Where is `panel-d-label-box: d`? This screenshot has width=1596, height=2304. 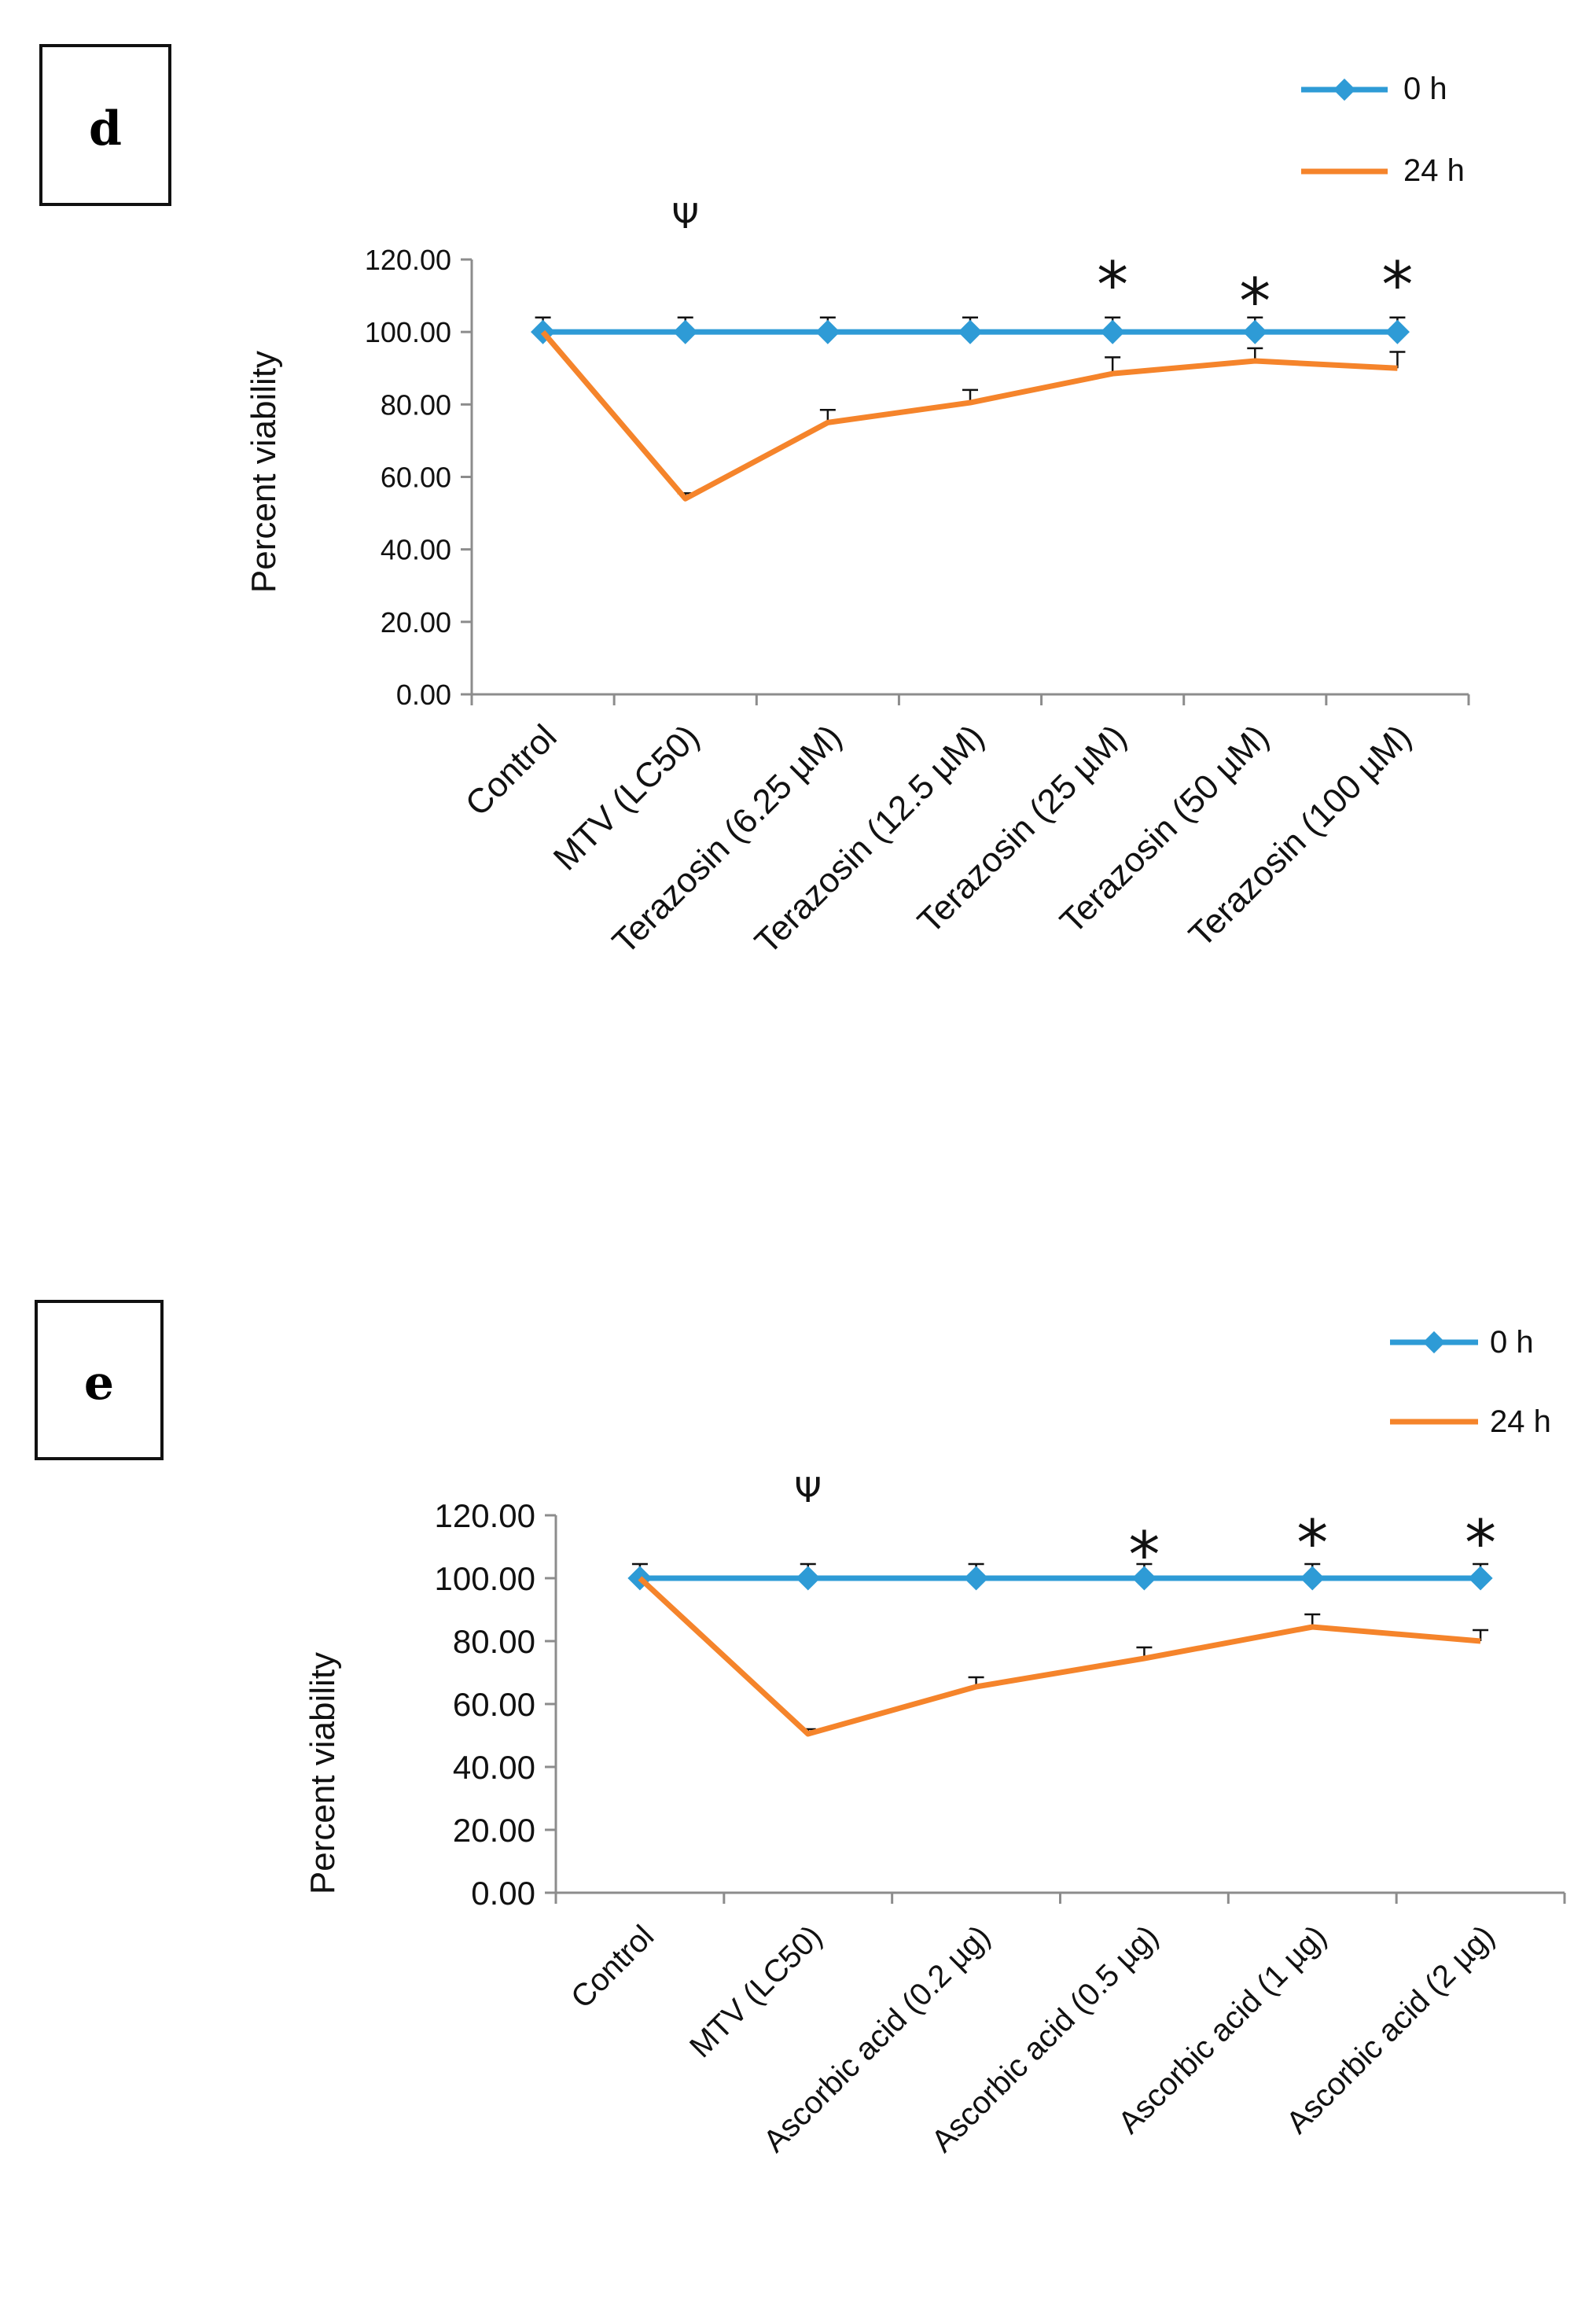
panel-d-label-box: d is located at coordinates (105, 125).